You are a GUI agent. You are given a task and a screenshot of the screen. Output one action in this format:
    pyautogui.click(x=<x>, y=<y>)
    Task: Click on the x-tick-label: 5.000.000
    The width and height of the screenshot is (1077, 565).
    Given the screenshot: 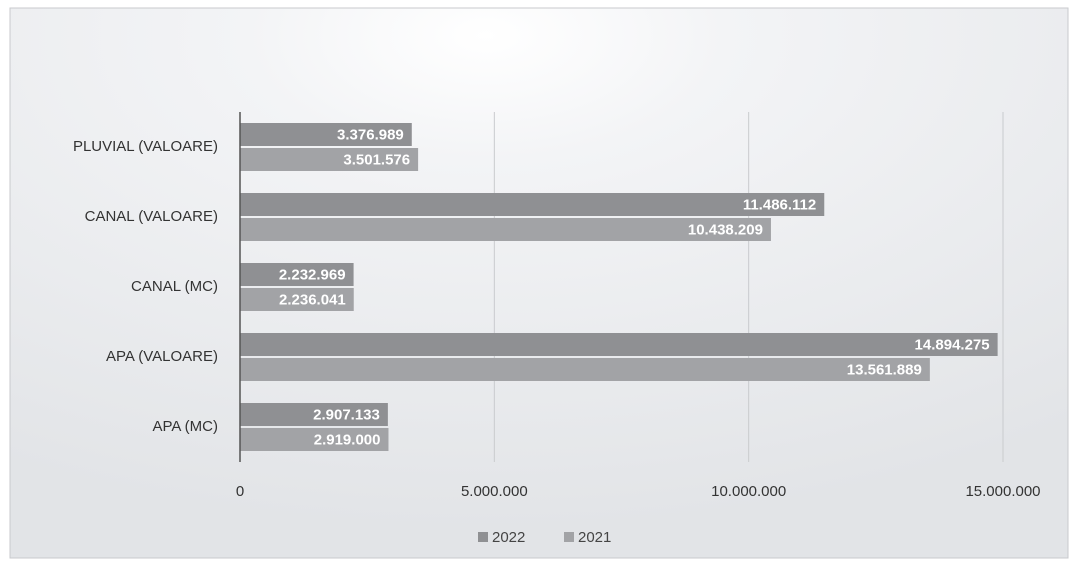 What is the action you would take?
    pyautogui.click(x=494, y=491)
    